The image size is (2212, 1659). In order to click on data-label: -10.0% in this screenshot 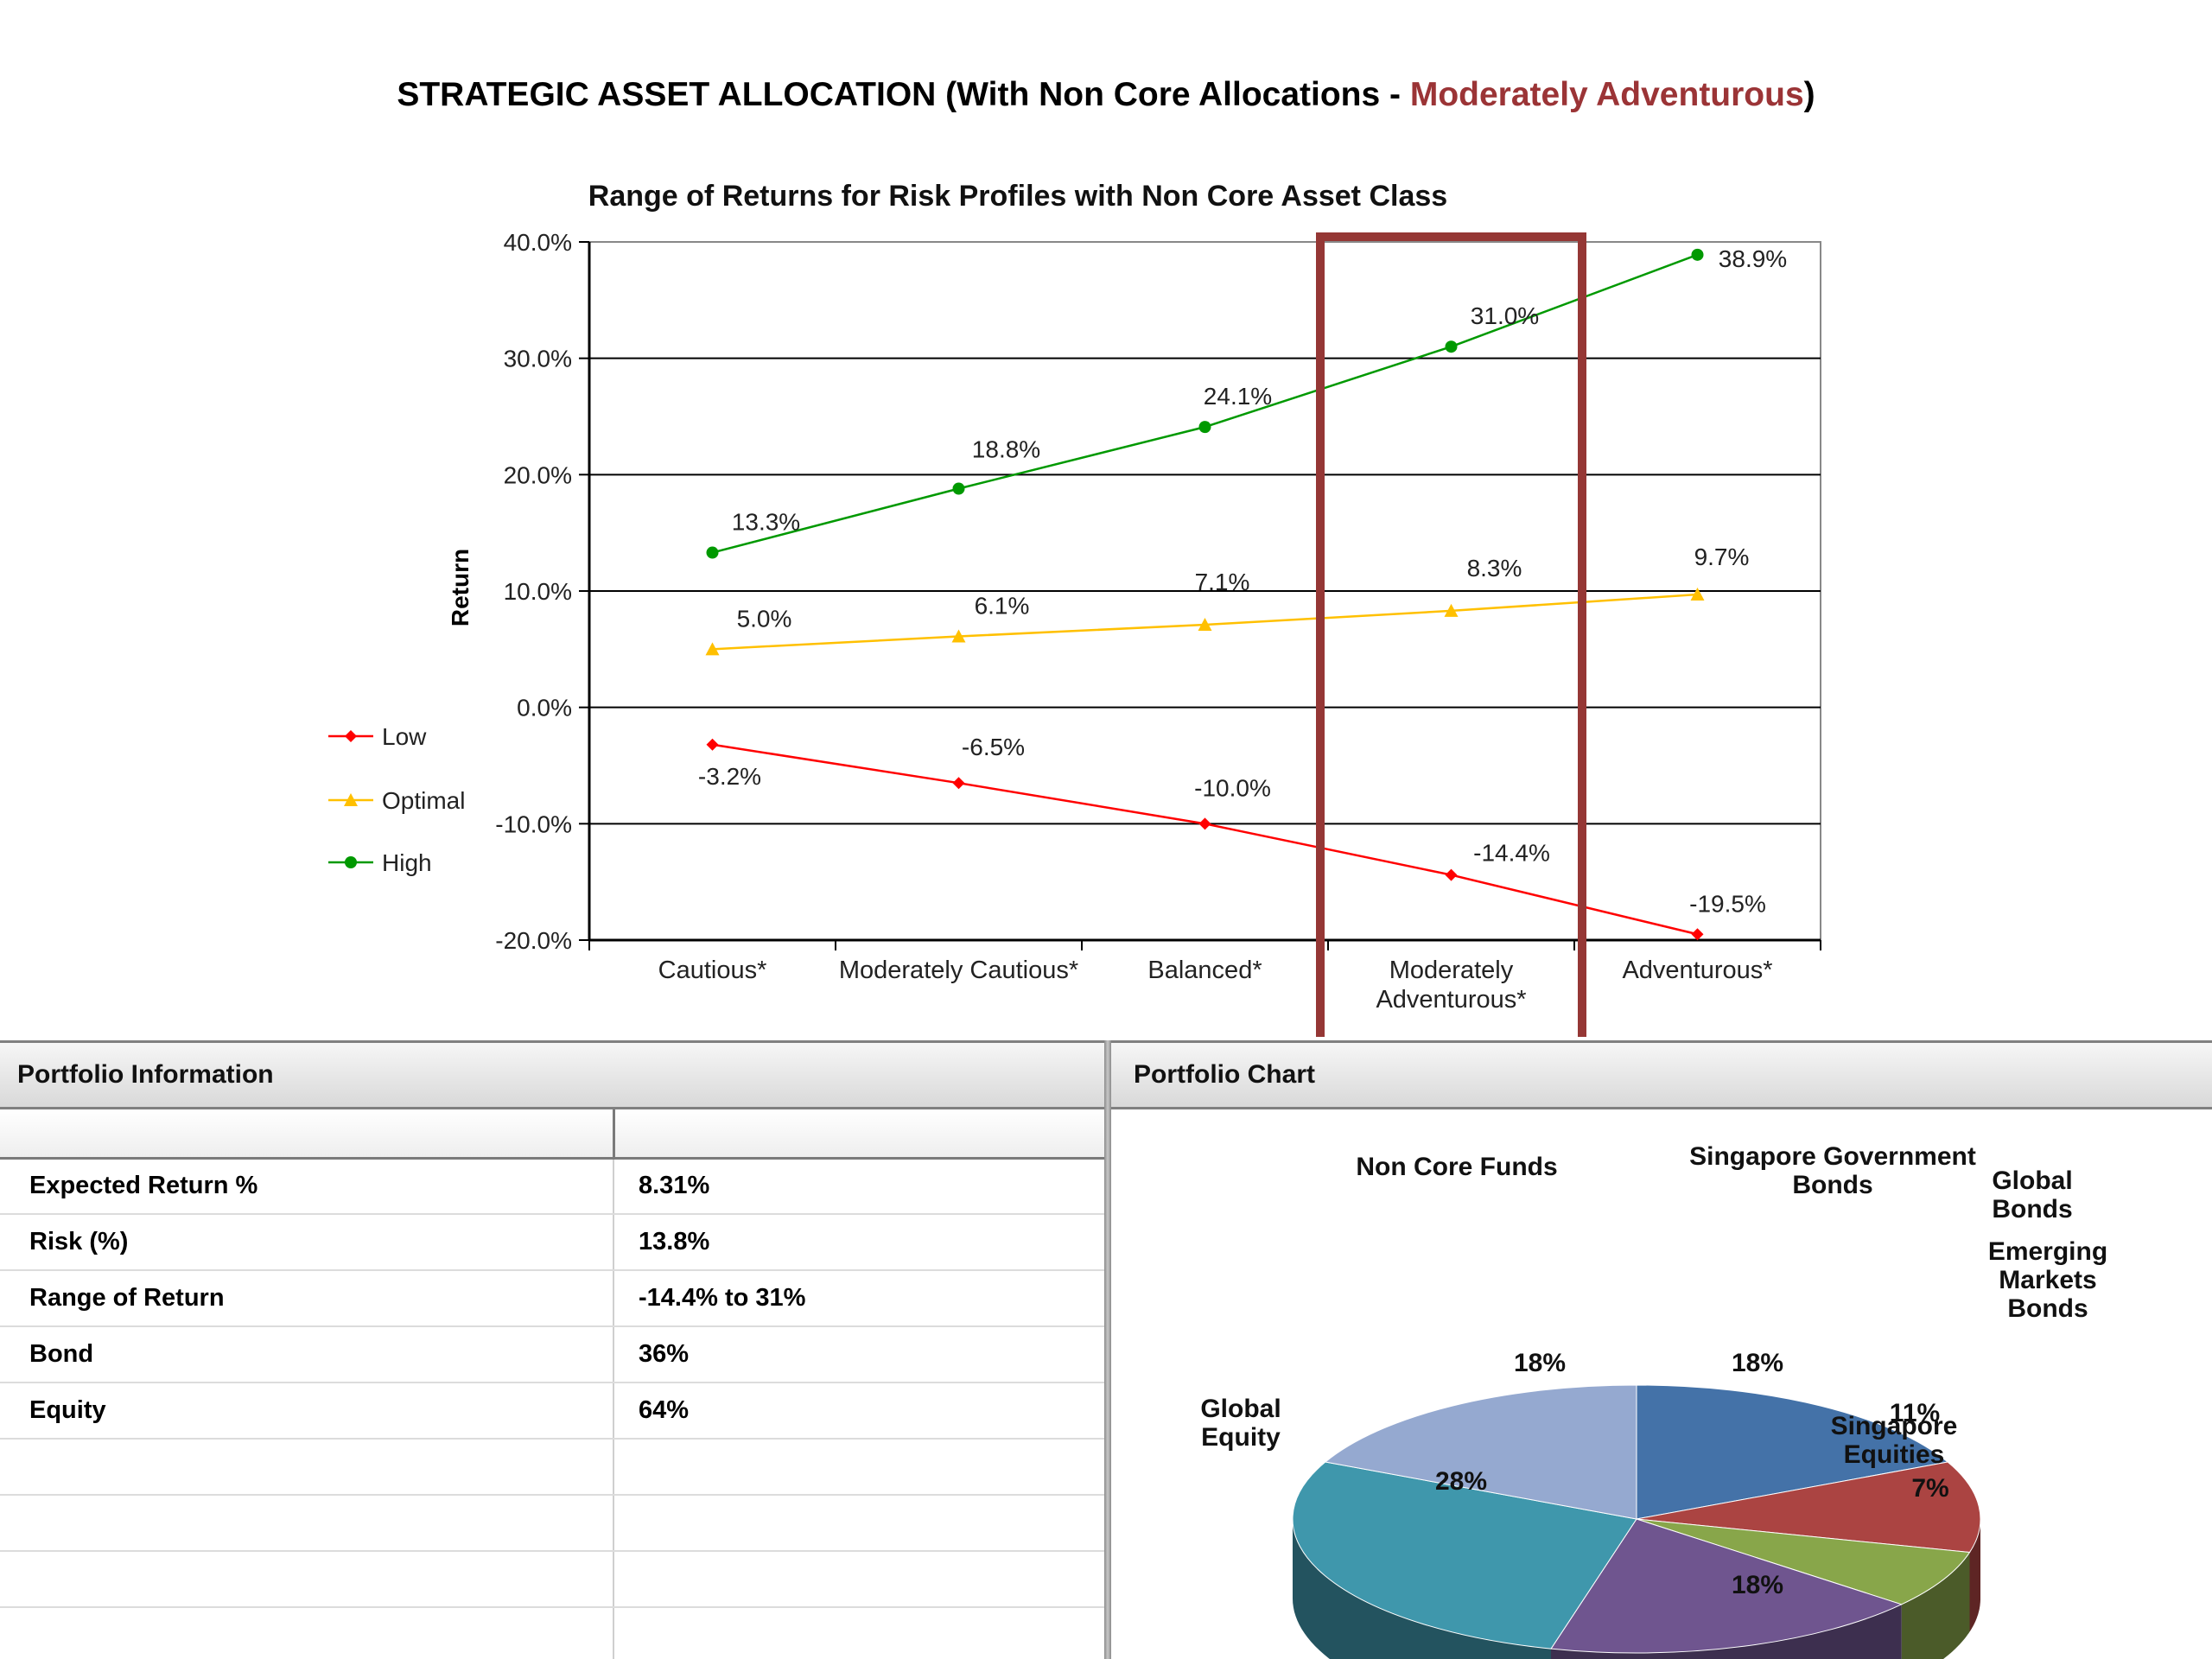, I will do `click(1232, 787)`.